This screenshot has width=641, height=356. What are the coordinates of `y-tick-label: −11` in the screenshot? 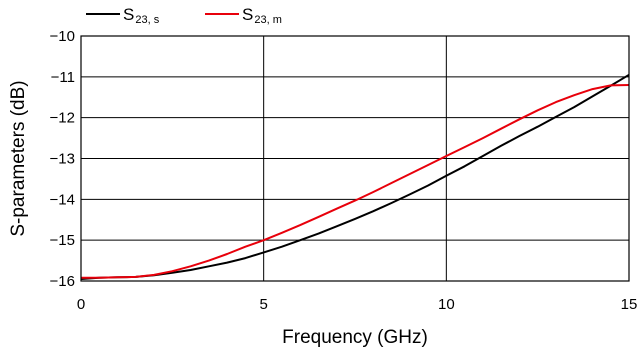 It's located at (63, 77).